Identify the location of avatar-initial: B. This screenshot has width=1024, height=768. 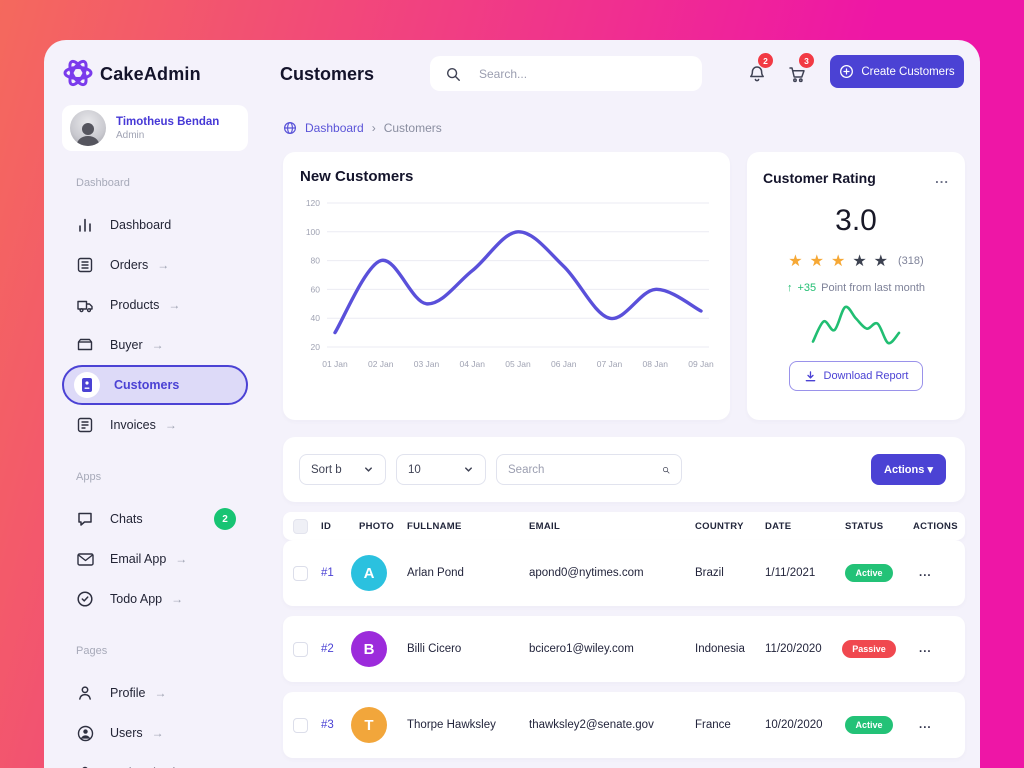
(369, 649).